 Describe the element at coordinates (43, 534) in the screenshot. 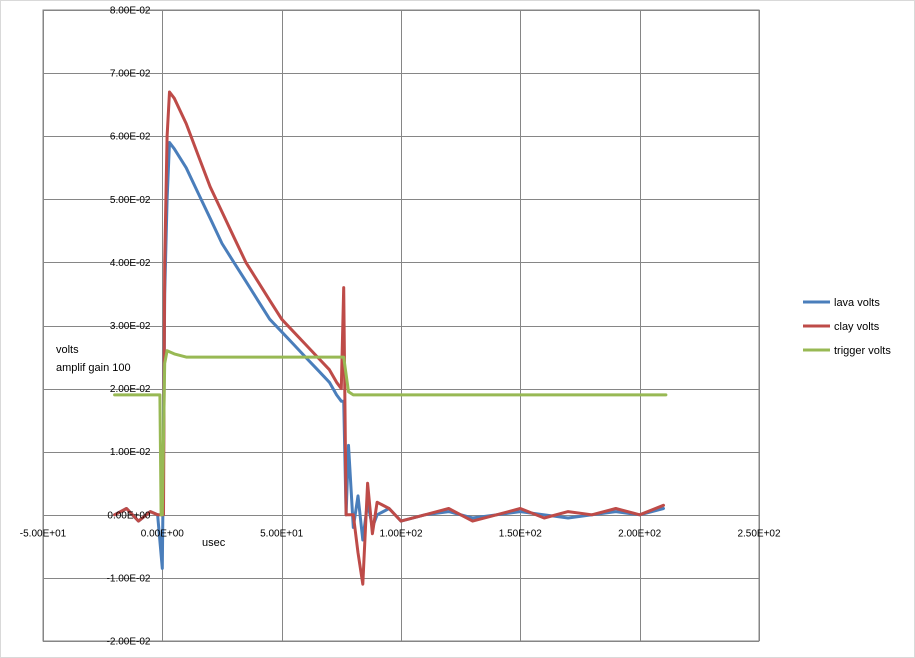

I see `x-tick-label: -5.00E+01` at that location.